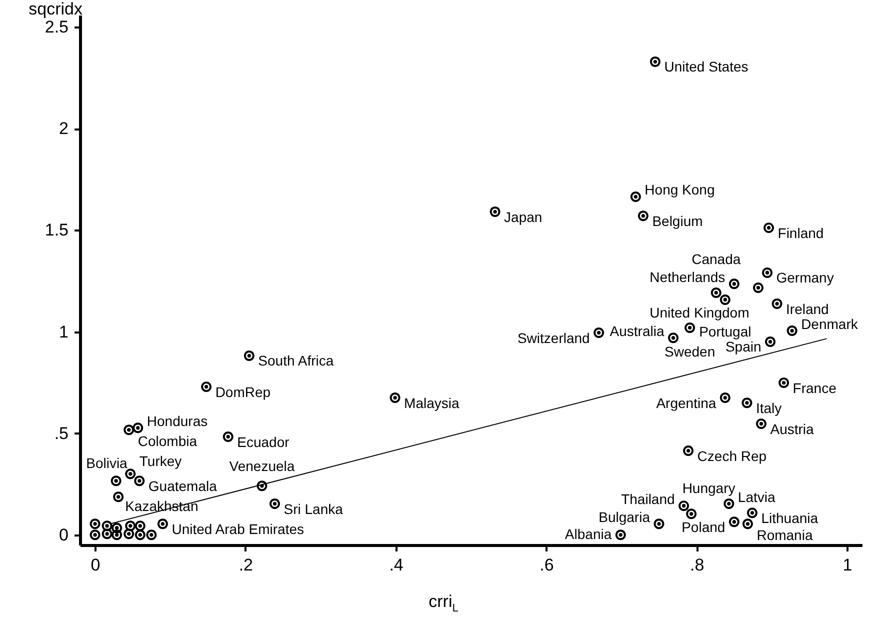 The image size is (887, 630). I want to click on y-tick-label: 1, so click(63, 332).